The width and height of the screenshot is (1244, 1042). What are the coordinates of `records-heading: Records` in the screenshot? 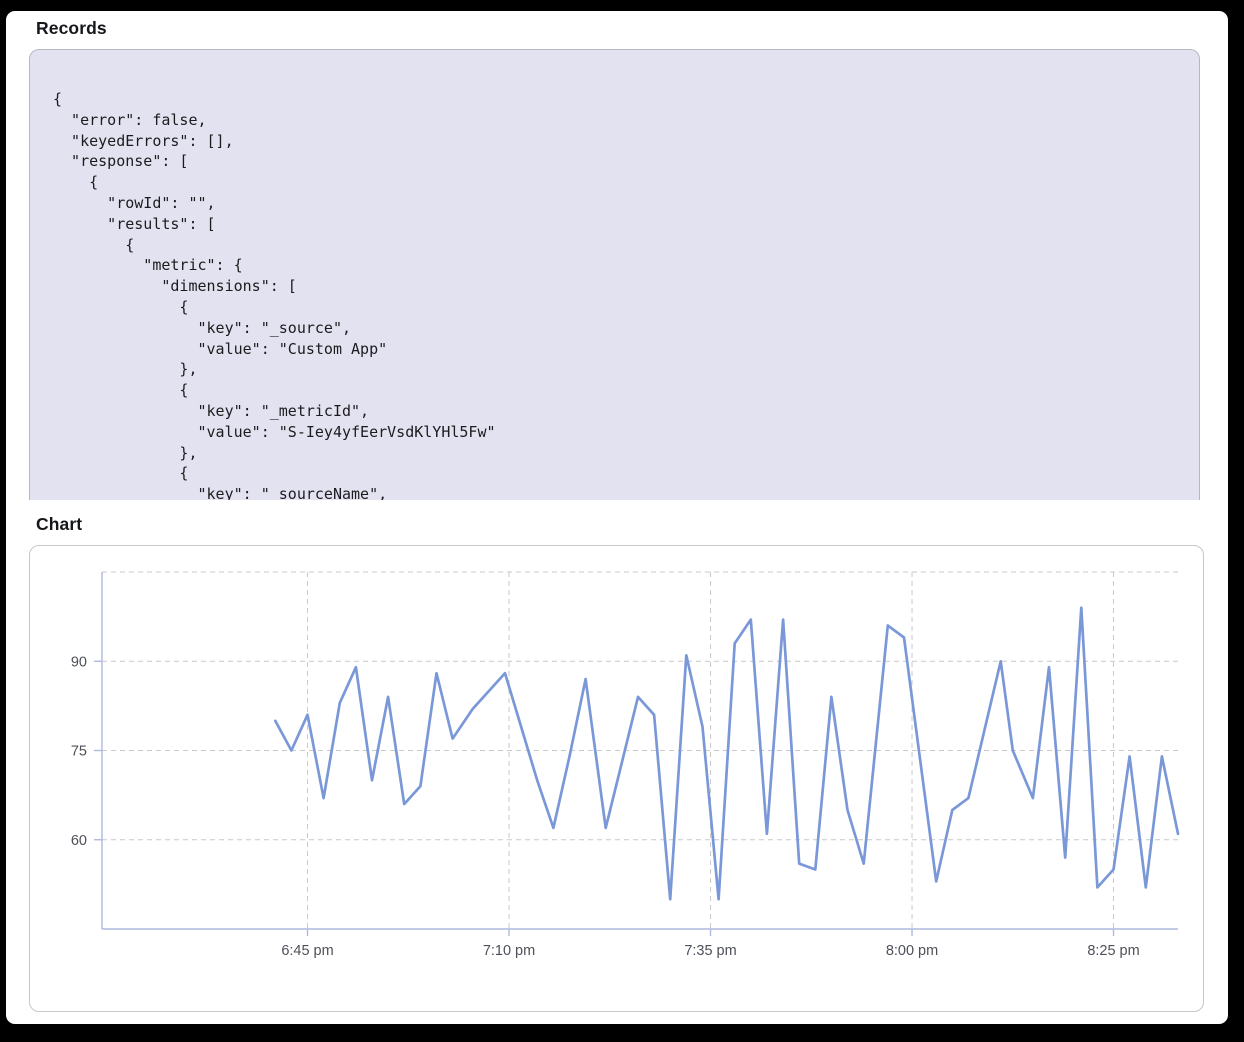 It's located at (71, 28).